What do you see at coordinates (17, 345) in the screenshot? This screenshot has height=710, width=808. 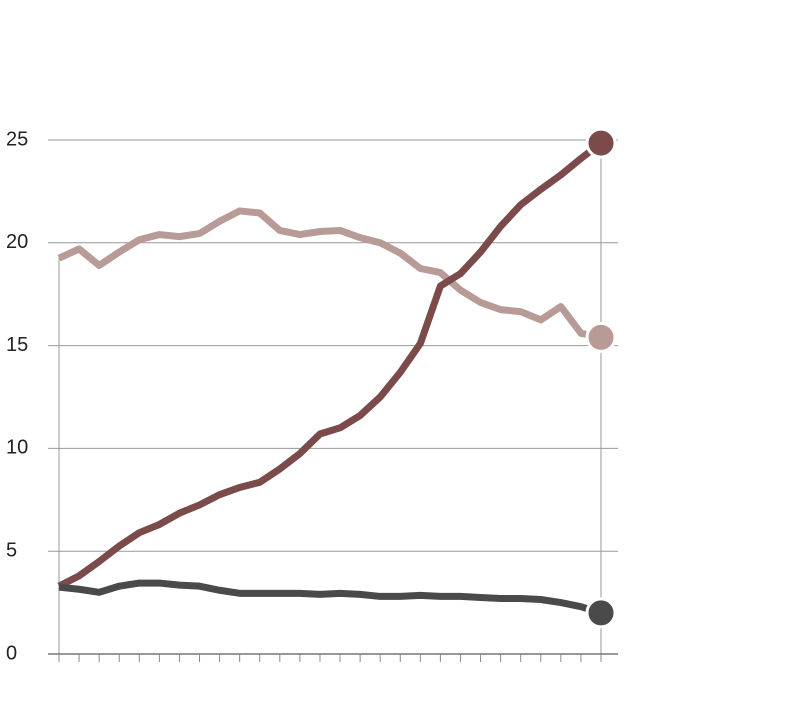 I see `y-tick-label: 15` at bounding box center [17, 345].